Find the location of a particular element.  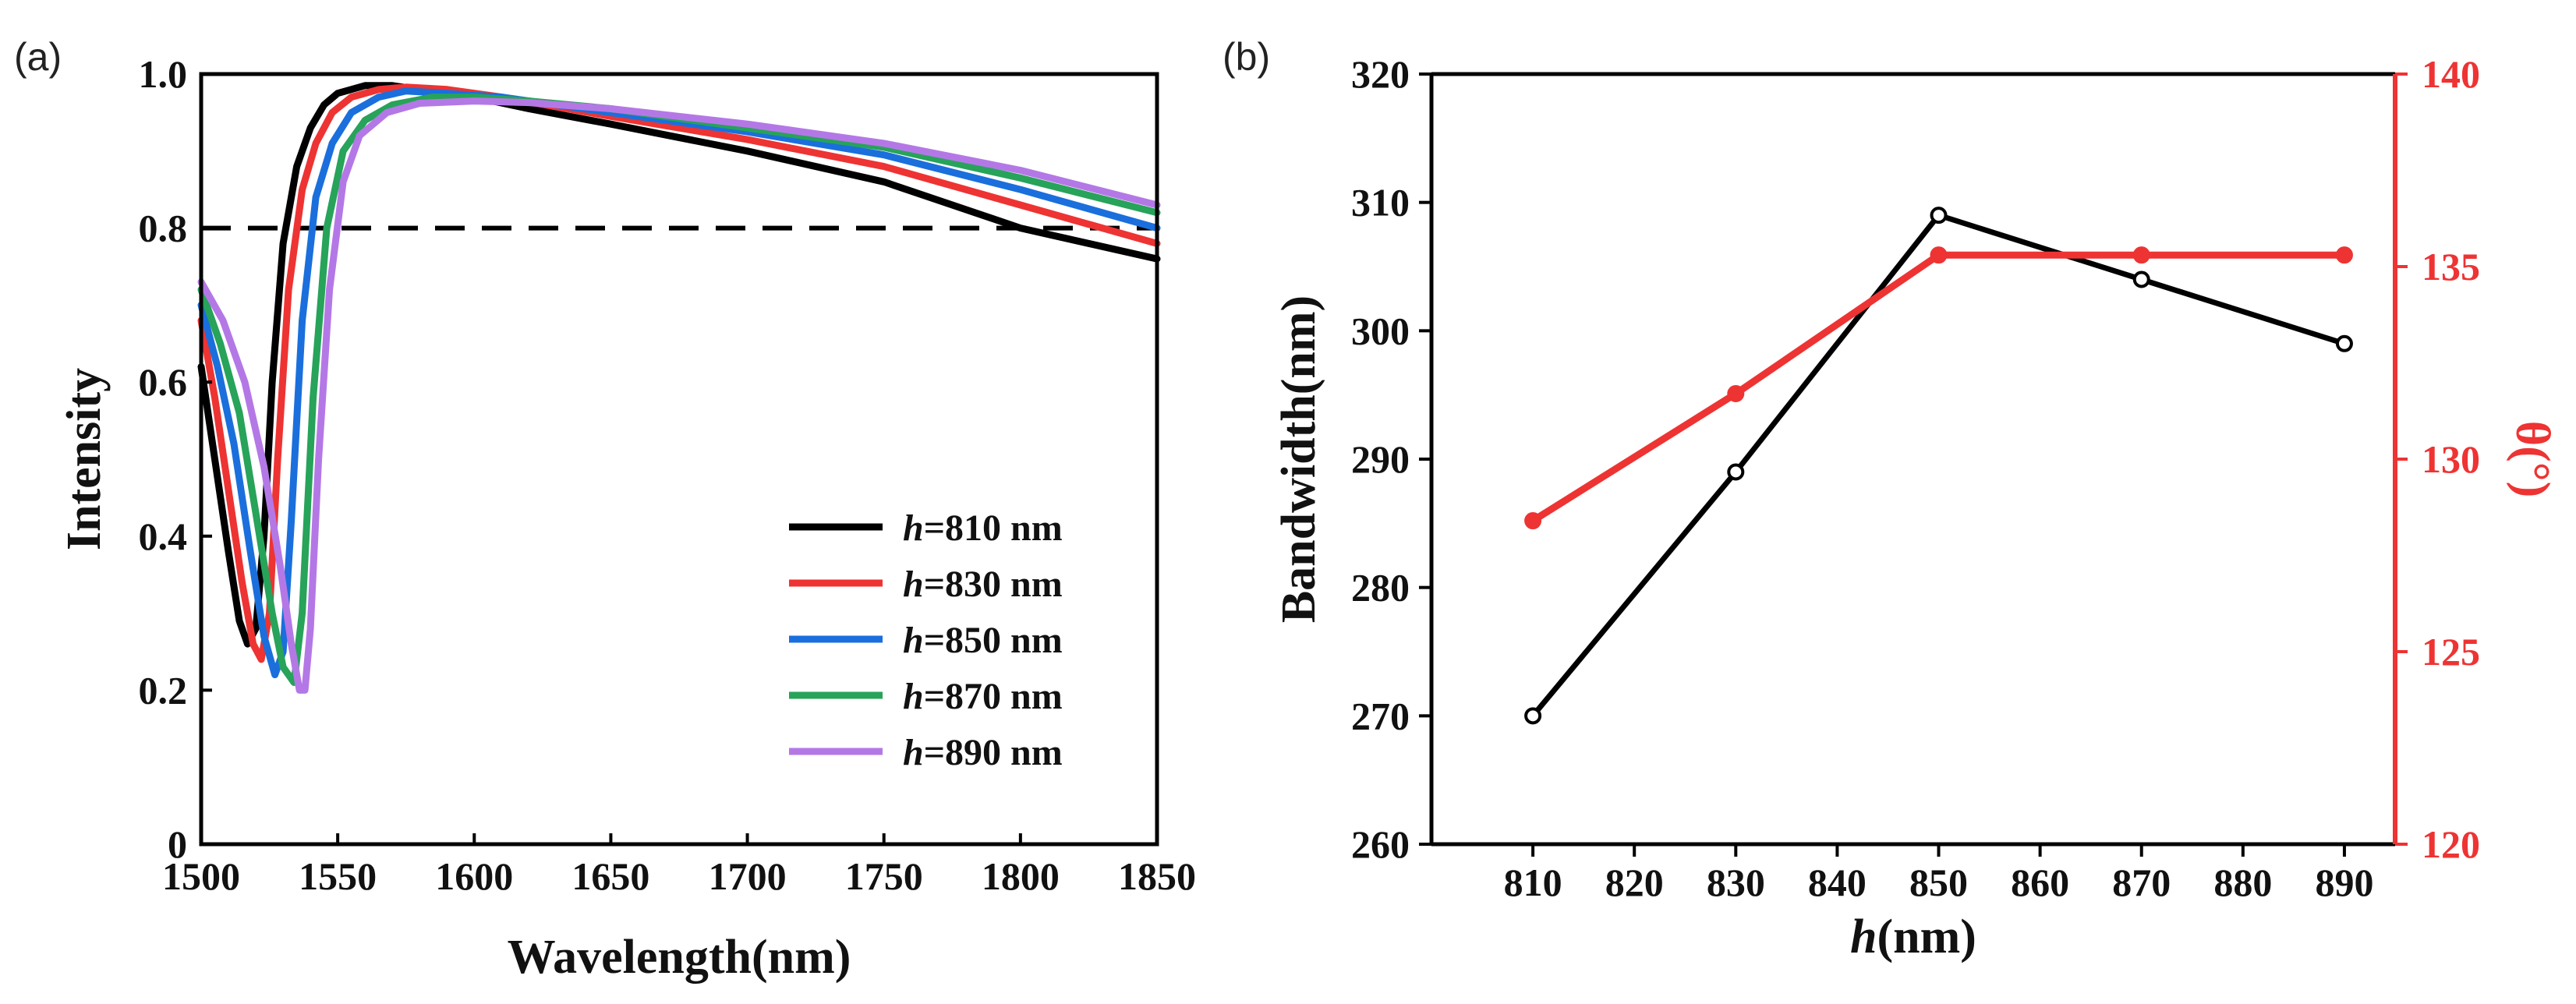

legend-label-rest: =870 nm is located at coordinates (993, 696).